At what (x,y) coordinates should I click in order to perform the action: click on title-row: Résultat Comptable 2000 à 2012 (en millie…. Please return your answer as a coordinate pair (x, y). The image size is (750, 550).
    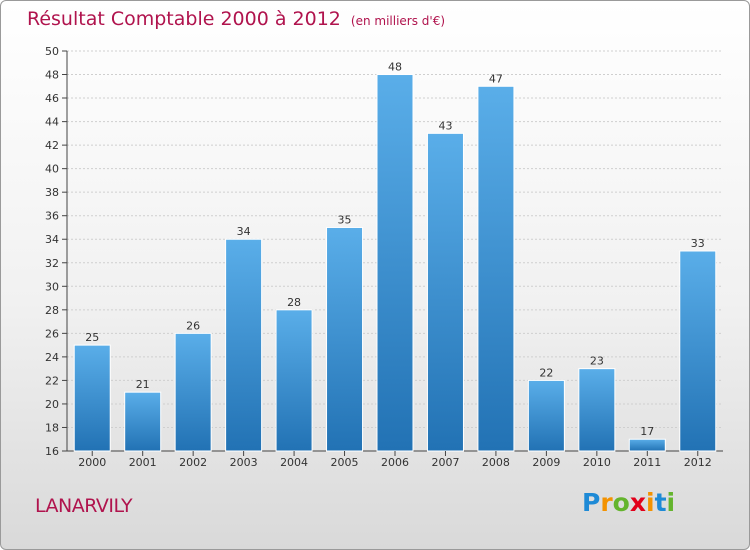
    Looking at the image, I should click on (236, 19).